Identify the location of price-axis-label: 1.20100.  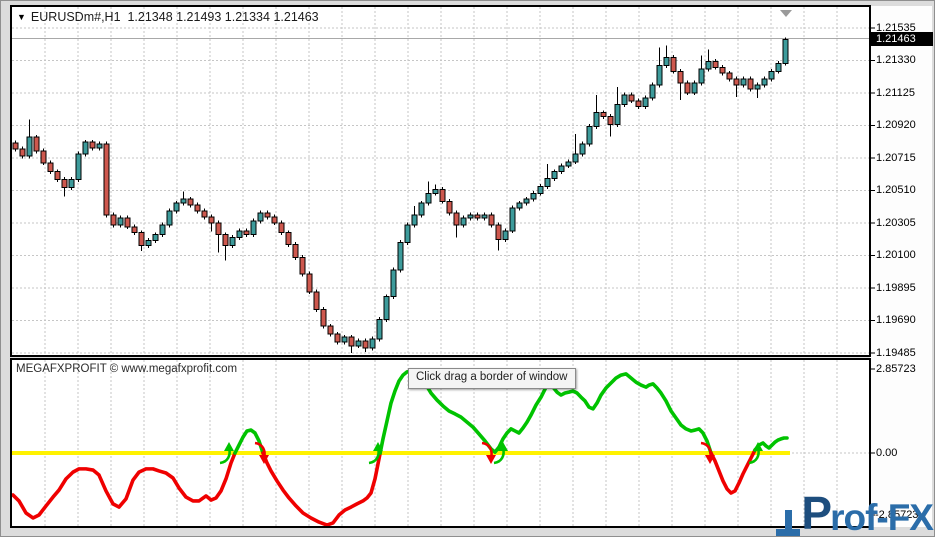
(896, 255).